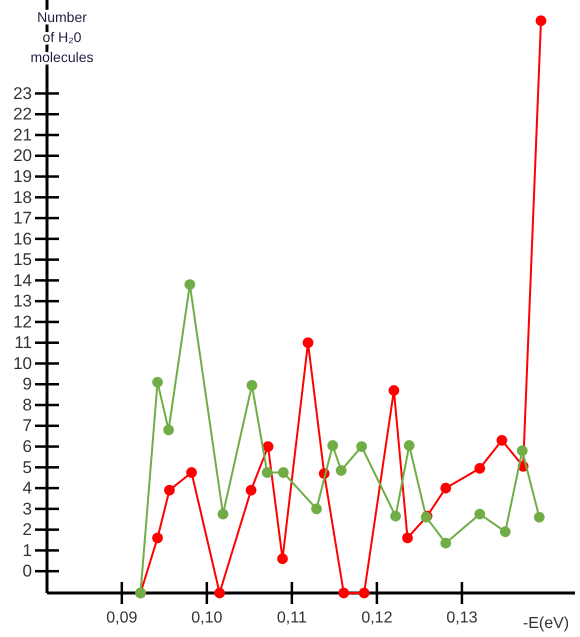 The width and height of the screenshot is (580, 637). What do you see at coordinates (27, 446) in the screenshot?
I see `y-tick-label: 6` at bounding box center [27, 446].